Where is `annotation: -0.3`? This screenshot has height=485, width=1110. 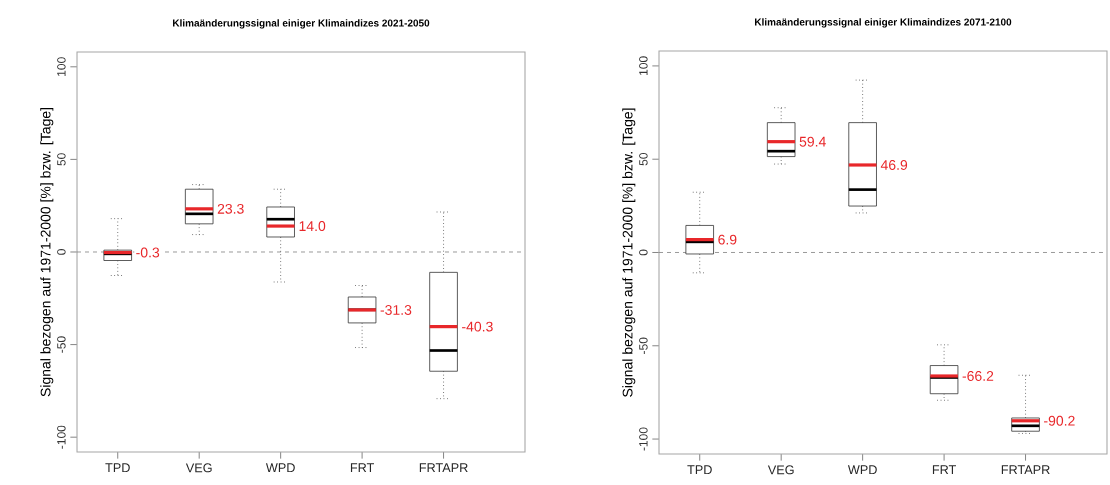 annotation: -0.3 is located at coordinates (148, 252).